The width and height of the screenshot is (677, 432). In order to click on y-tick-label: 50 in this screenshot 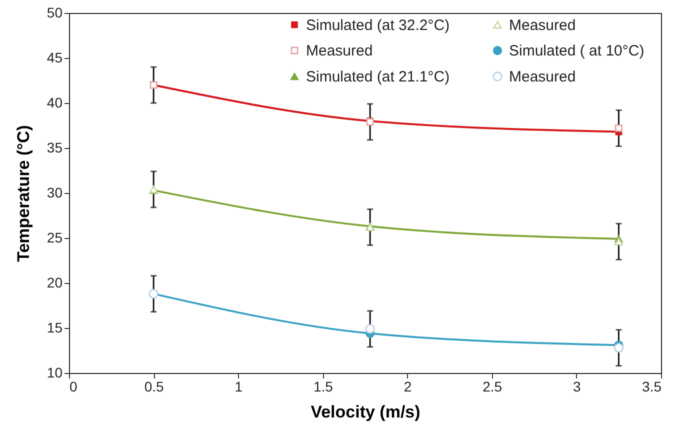, I will do `click(54, 12)`.